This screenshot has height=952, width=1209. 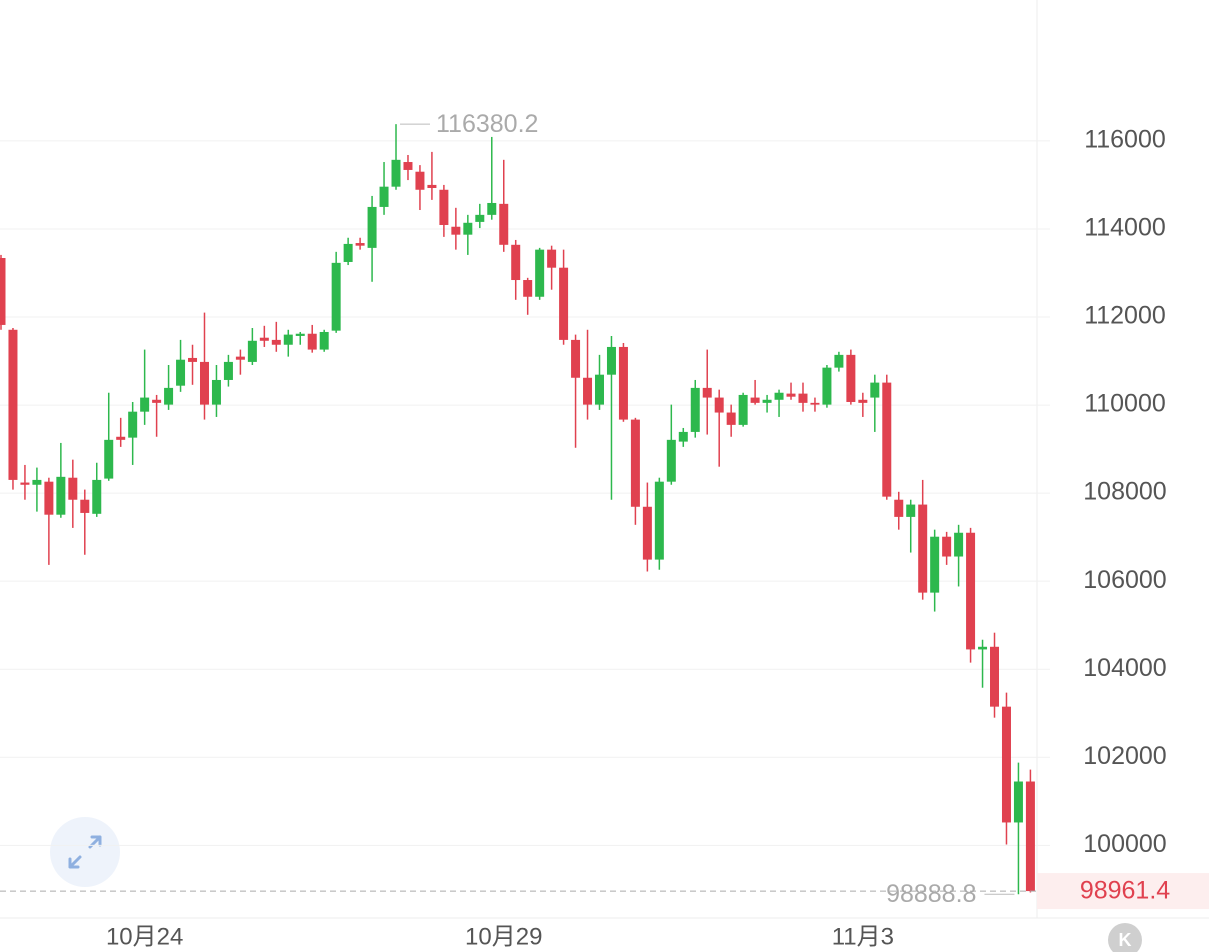 I want to click on y-tick-label: 104000, so click(x=1124, y=668).